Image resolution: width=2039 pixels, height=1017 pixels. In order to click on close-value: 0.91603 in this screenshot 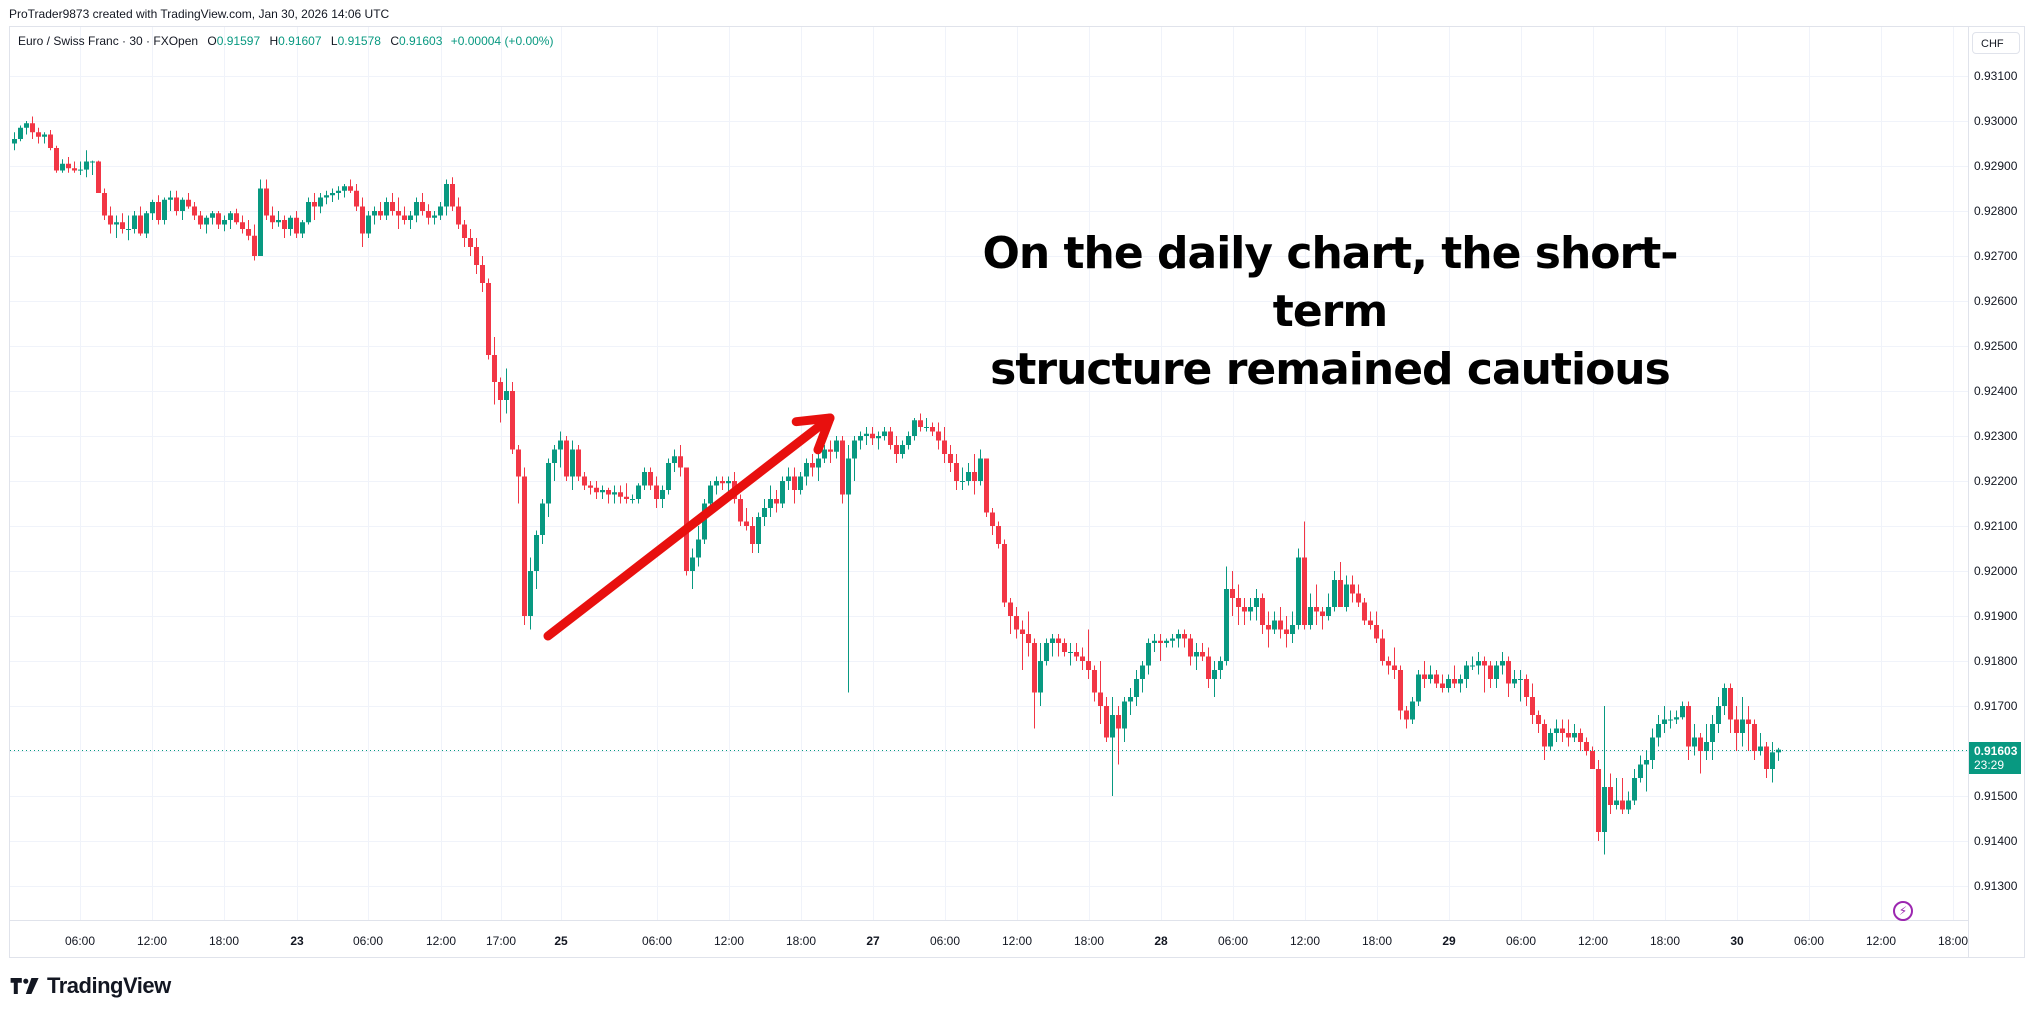, I will do `click(420, 41)`.